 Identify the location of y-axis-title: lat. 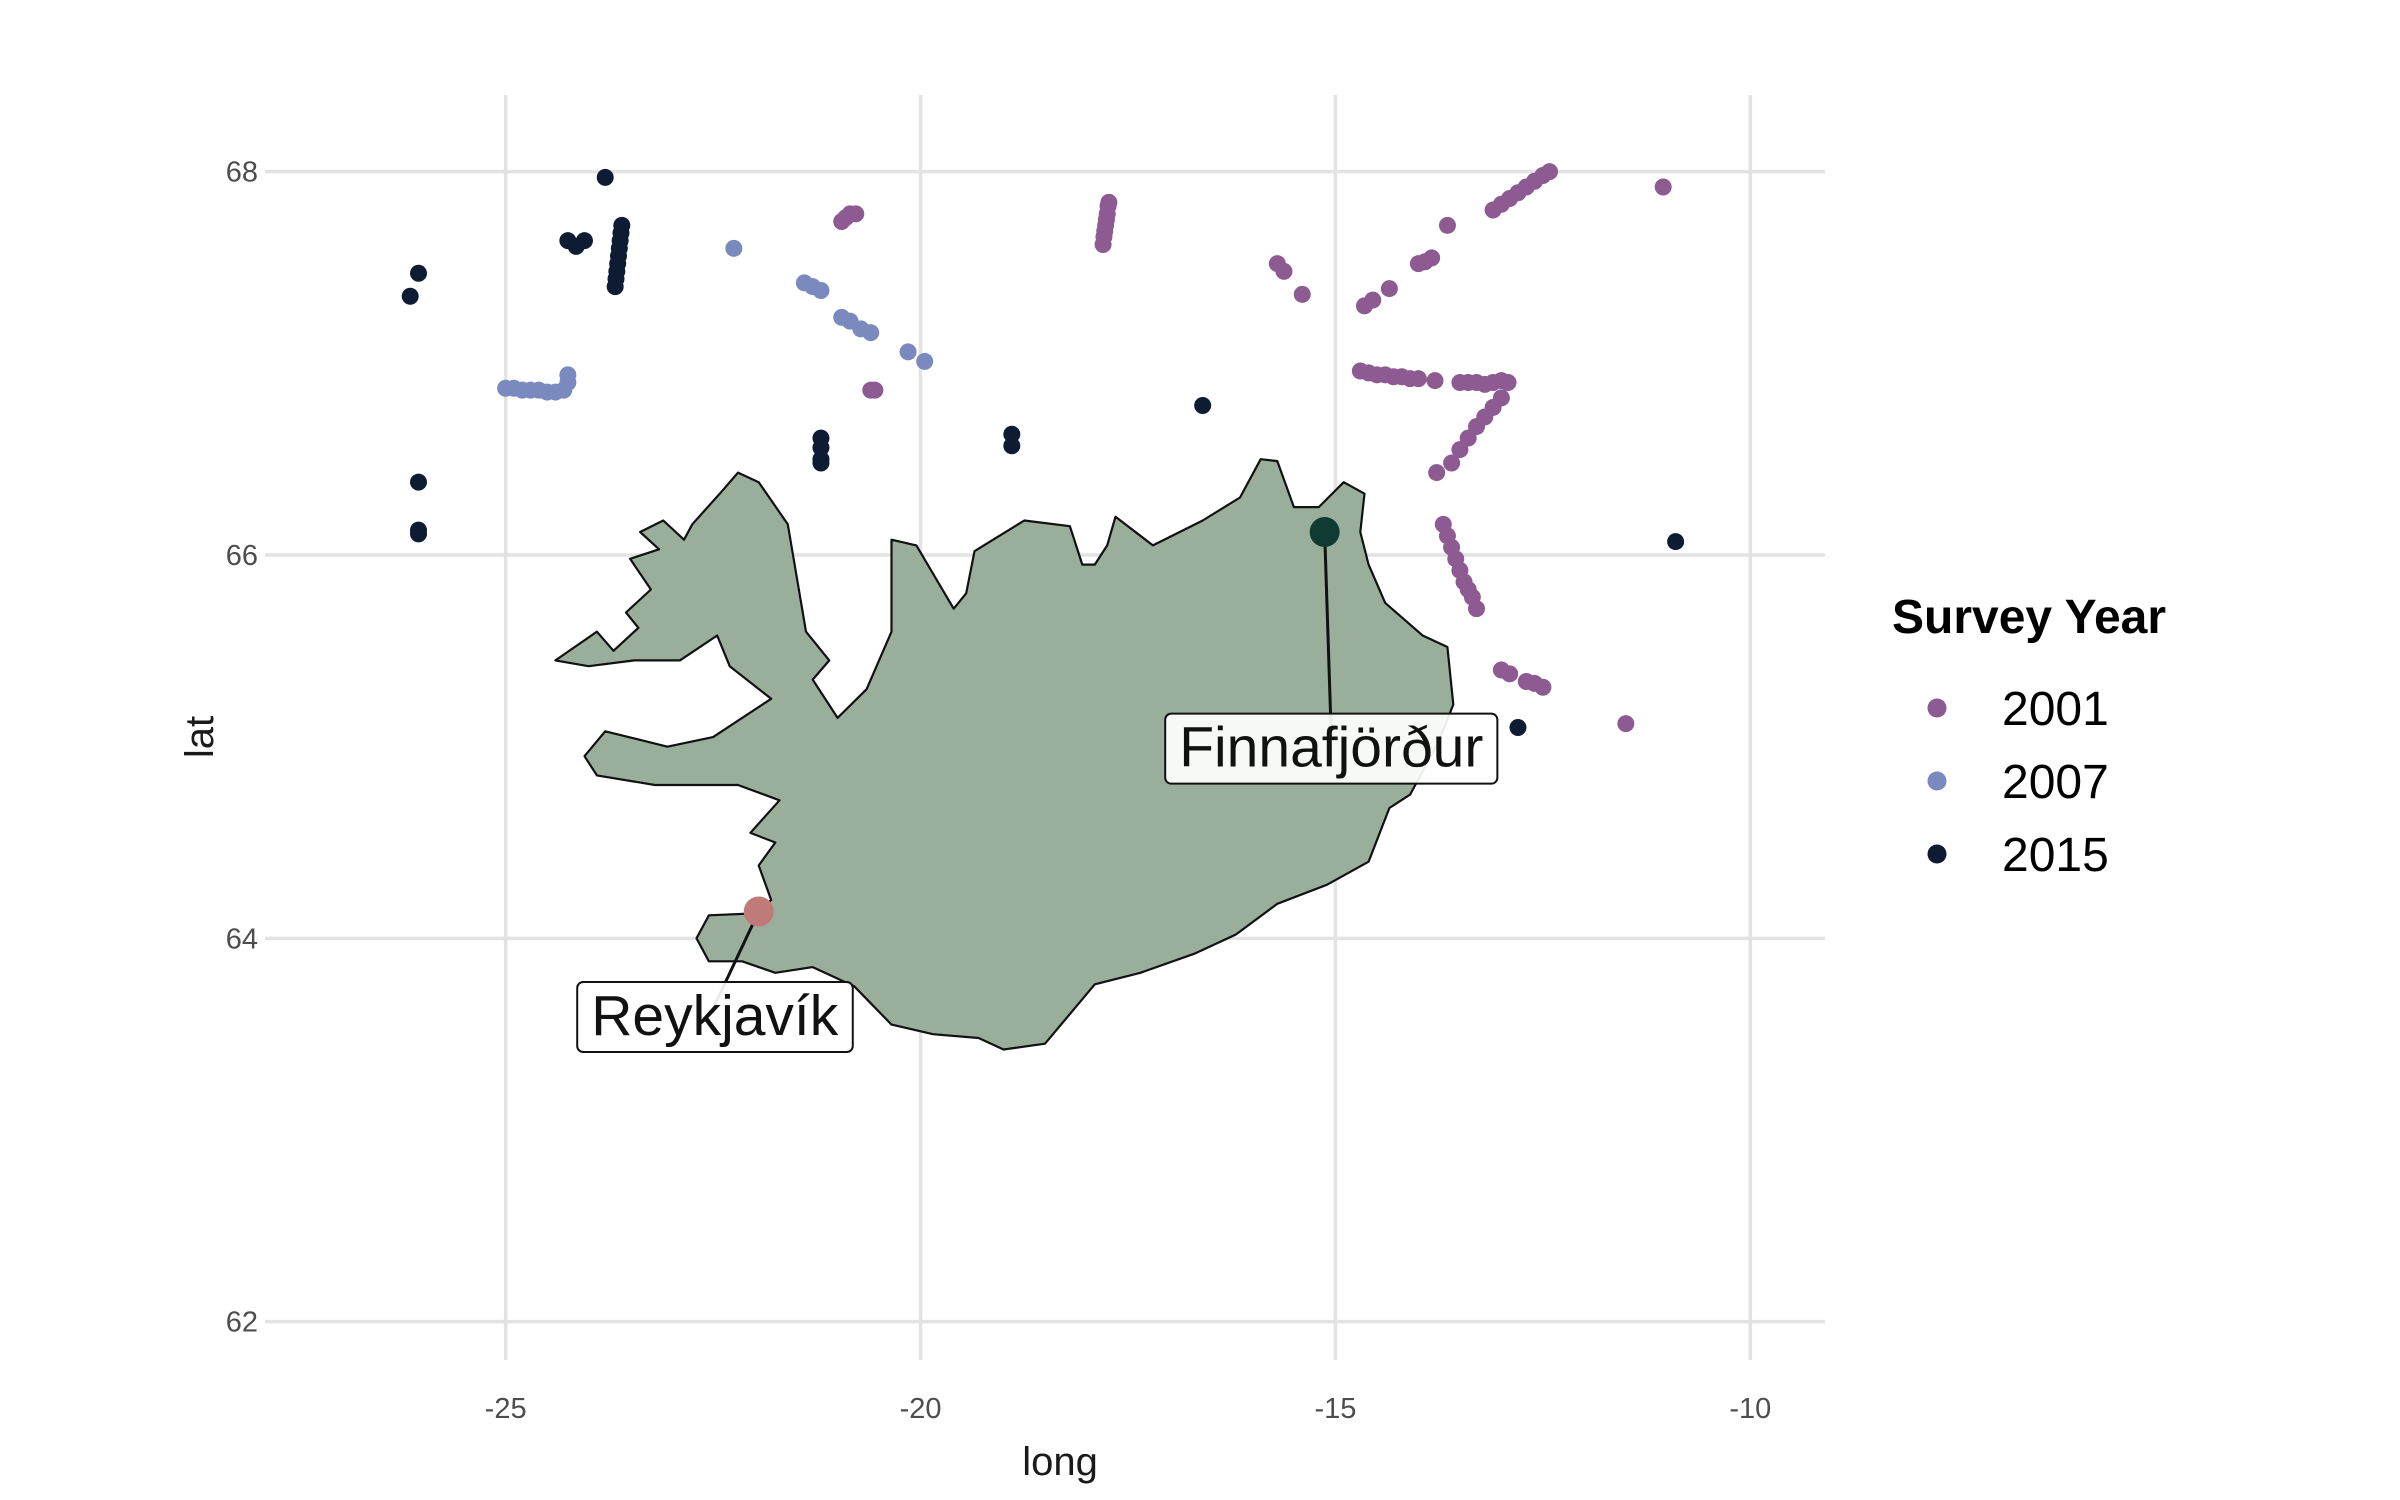
(200, 737).